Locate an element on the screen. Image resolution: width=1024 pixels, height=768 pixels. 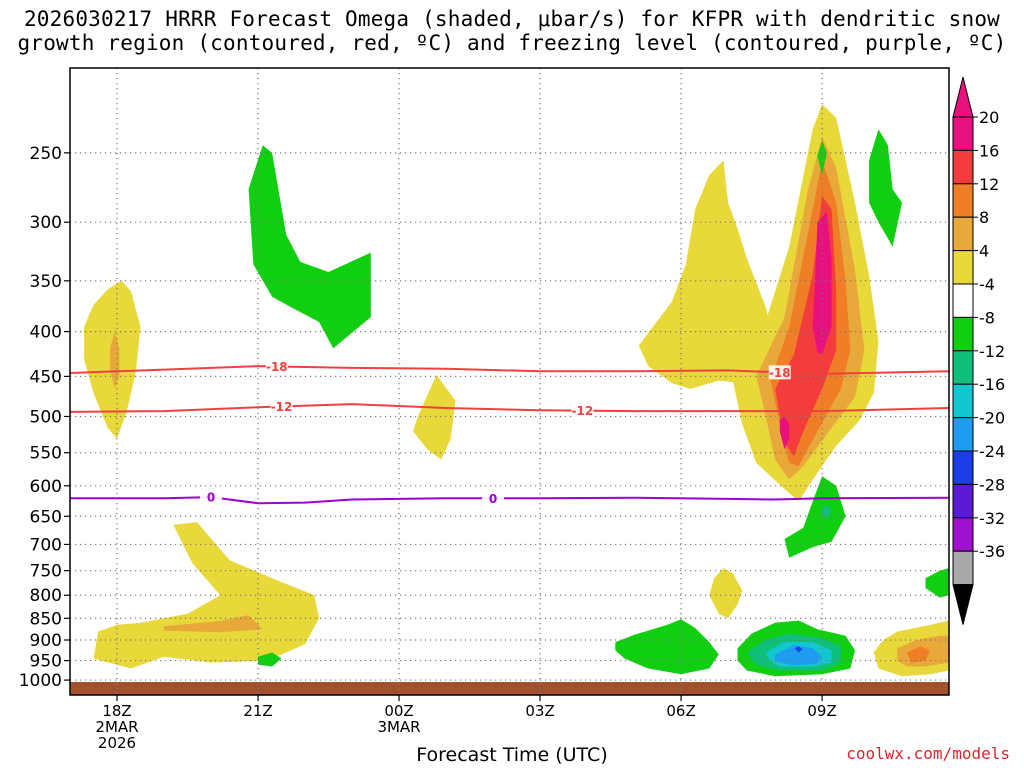
colorbar-label-9: -16 is located at coordinates (992, 384).